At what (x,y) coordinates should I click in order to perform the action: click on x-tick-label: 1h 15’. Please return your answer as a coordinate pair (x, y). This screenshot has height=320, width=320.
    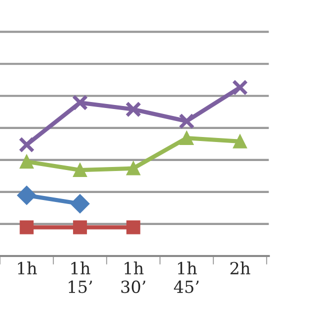
    Looking at the image, I should click on (80, 278).